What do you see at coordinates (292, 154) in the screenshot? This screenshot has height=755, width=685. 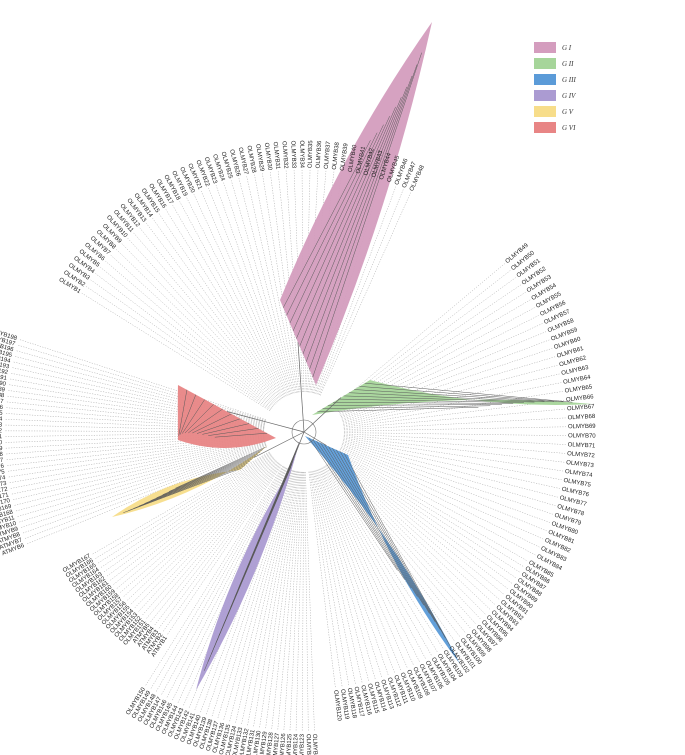 I see `leaf-label: OLMYB33` at bounding box center [292, 154].